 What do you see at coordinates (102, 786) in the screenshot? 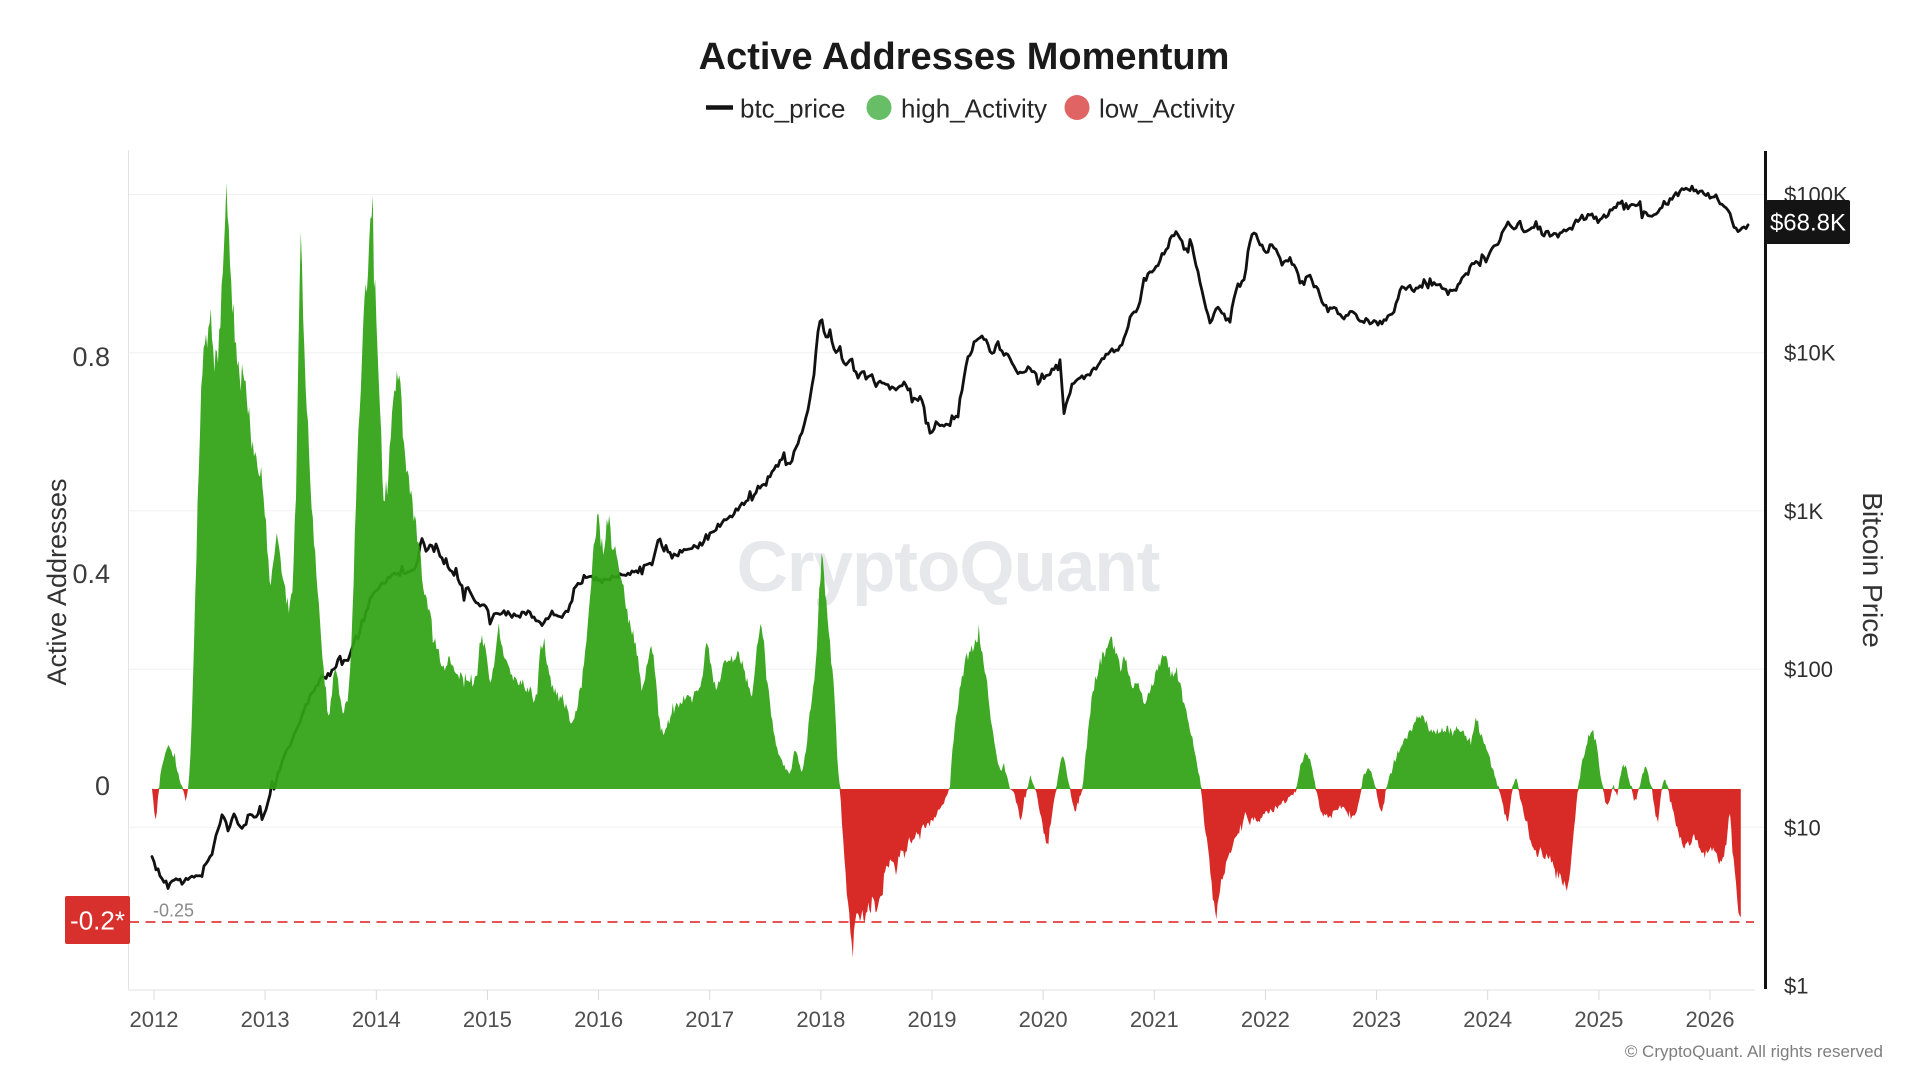
I see `svg-text: 0` at bounding box center [102, 786].